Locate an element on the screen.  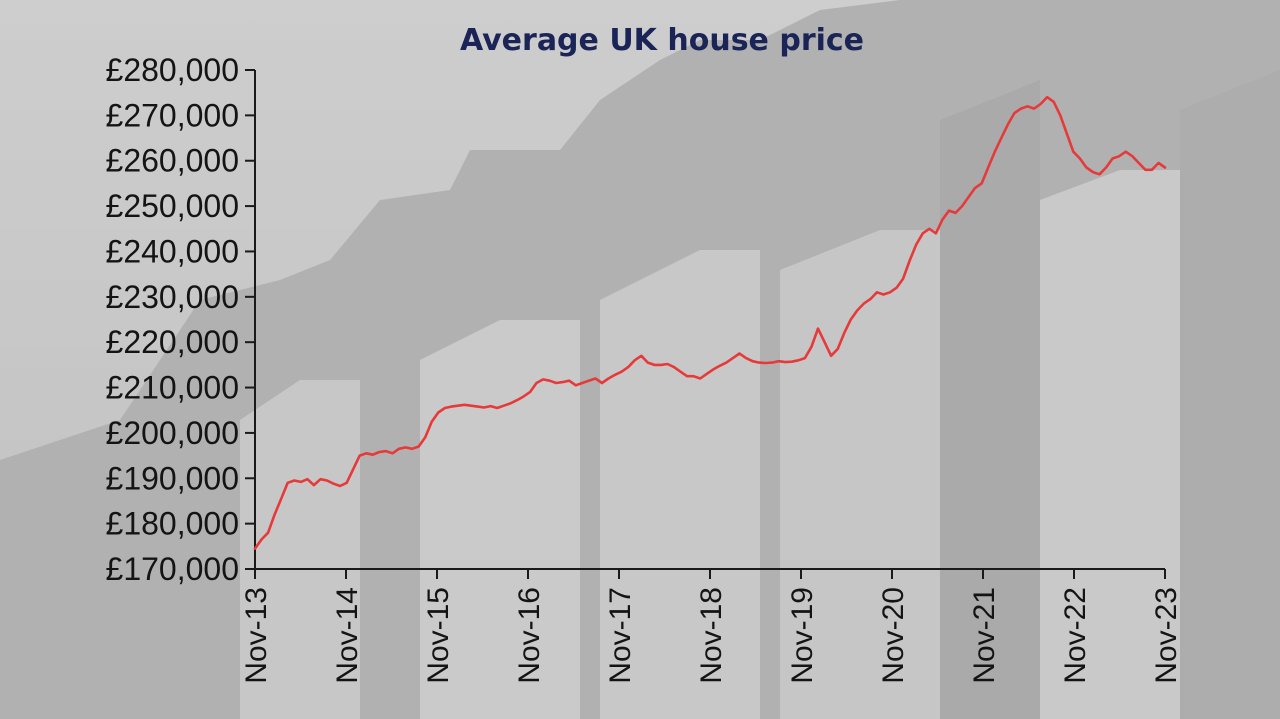
x-tick-label: Nov-20 is located at coordinates (893, 635).